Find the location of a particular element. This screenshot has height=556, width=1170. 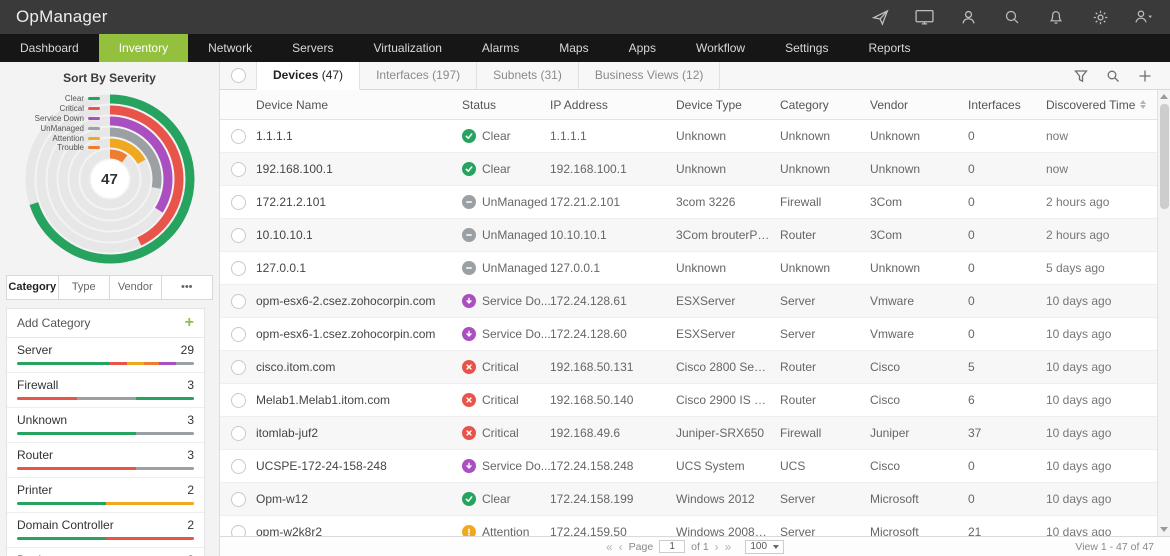

search-icon is located at coordinates (1012, 17).